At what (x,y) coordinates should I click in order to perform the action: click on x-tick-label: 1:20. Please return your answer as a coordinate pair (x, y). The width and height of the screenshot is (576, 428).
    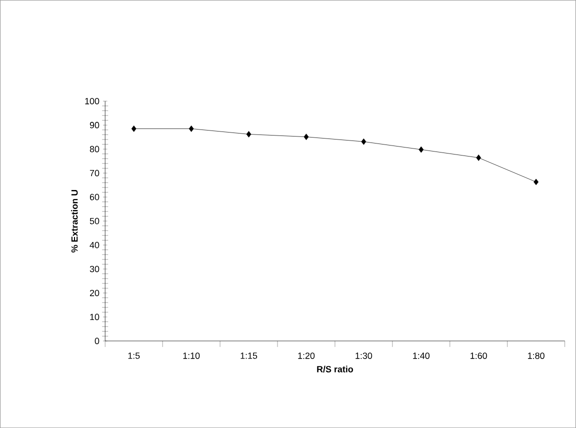
    Looking at the image, I should click on (306, 355).